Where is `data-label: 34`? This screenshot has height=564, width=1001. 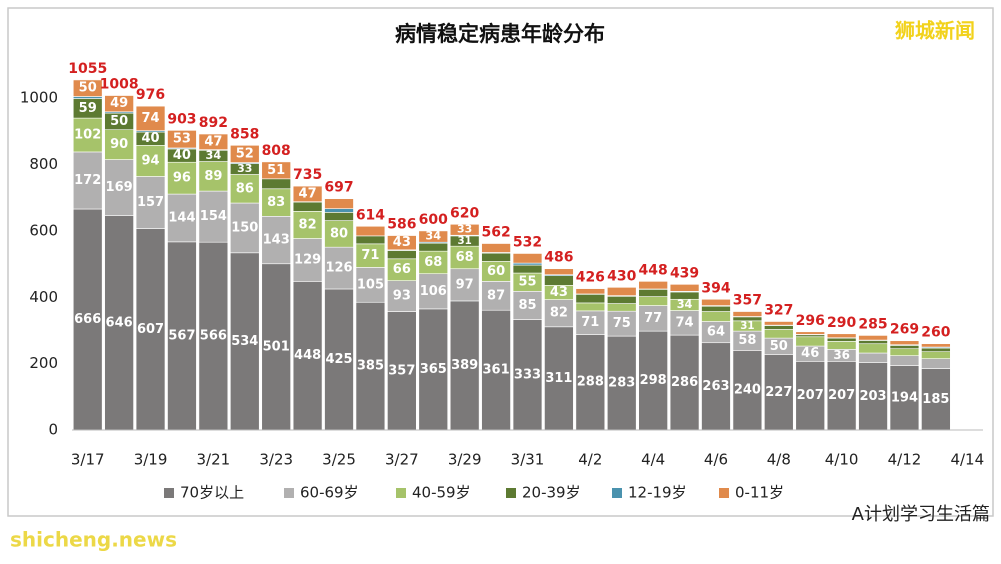 data-label: 34 is located at coordinates (685, 304).